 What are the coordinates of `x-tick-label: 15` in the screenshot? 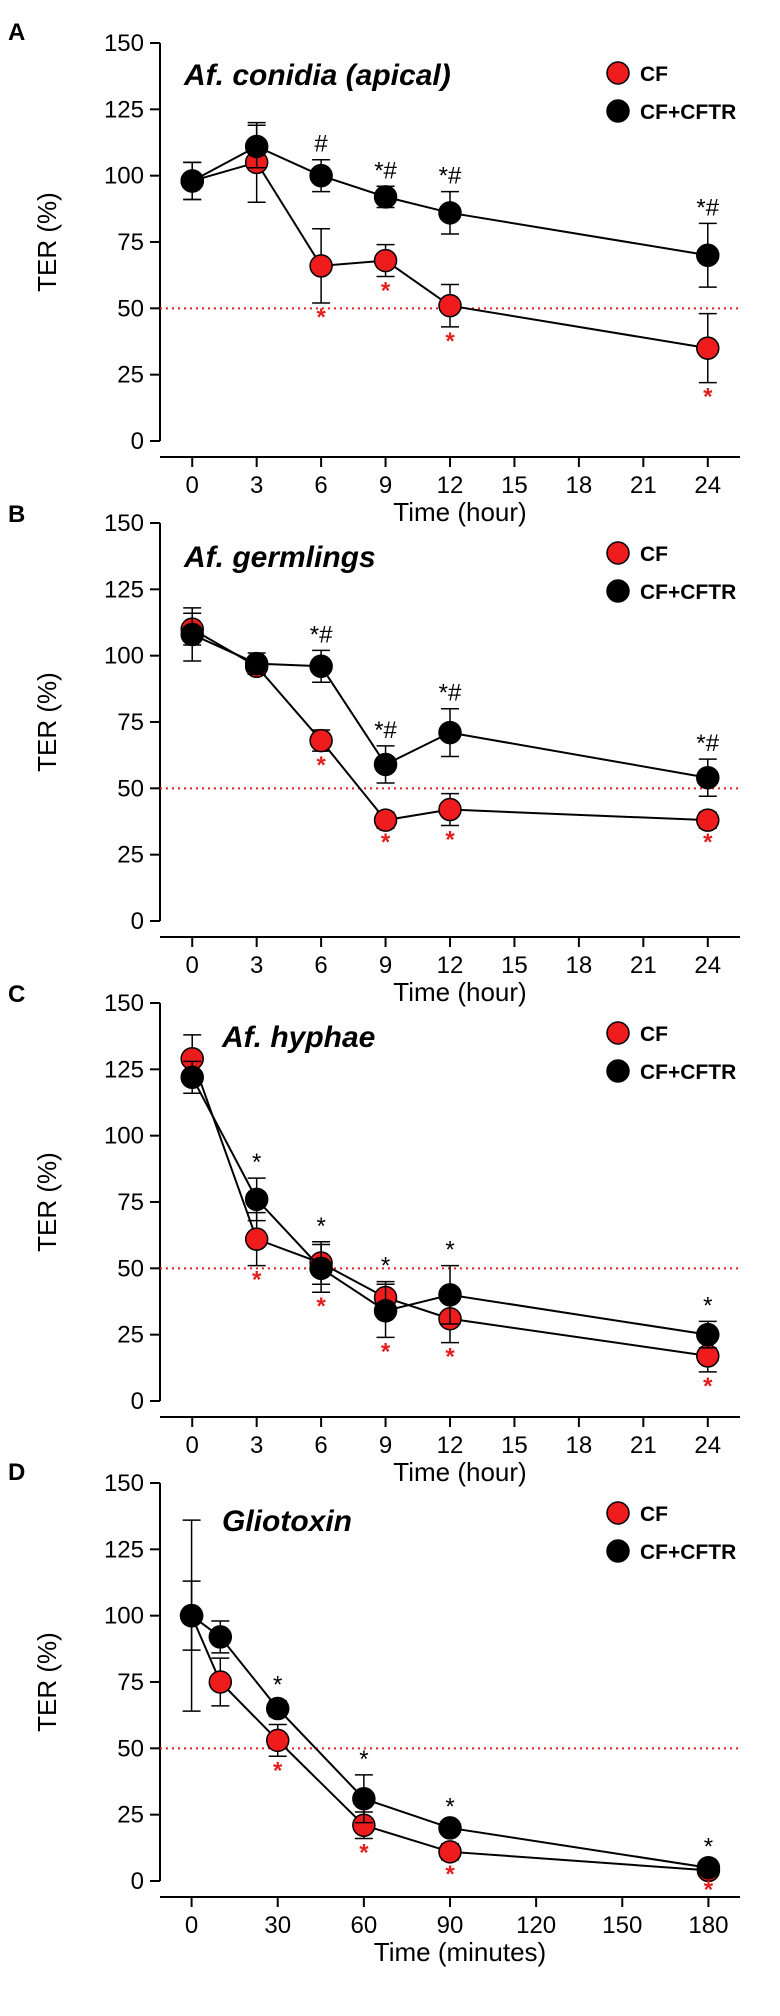 It's located at (514, 1445).